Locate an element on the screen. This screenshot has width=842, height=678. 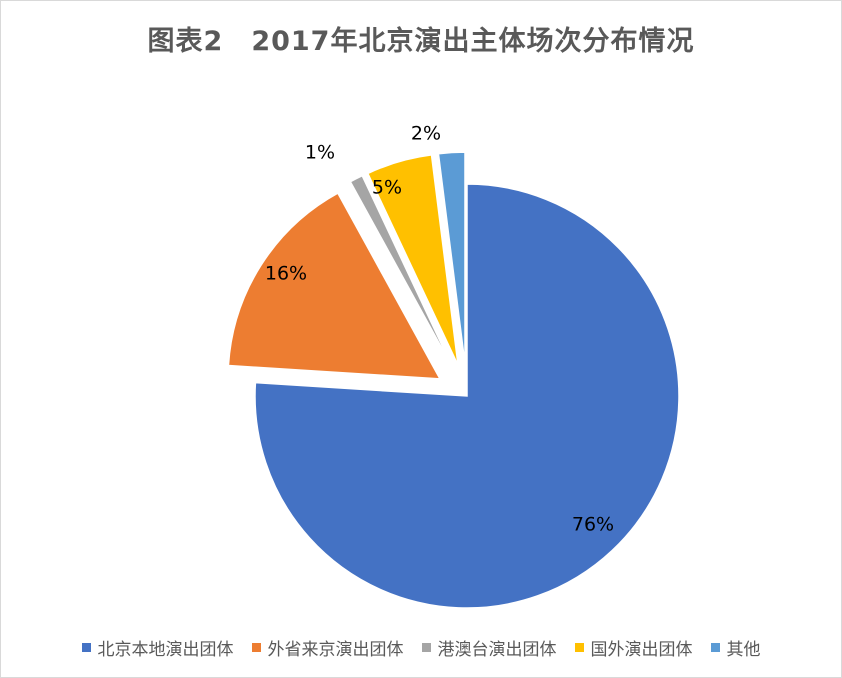
legend-label-2: 外省来京演出团体 is located at coordinates (335, 650).